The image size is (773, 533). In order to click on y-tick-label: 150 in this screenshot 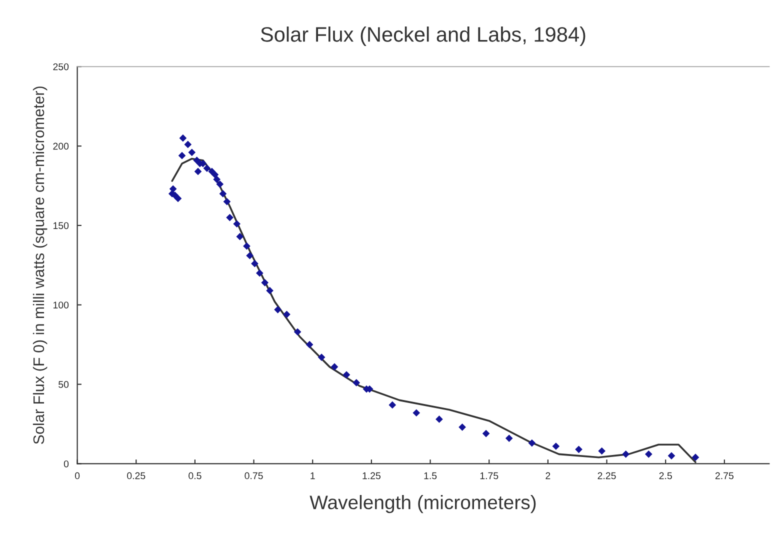, I will do `click(61, 226)`.